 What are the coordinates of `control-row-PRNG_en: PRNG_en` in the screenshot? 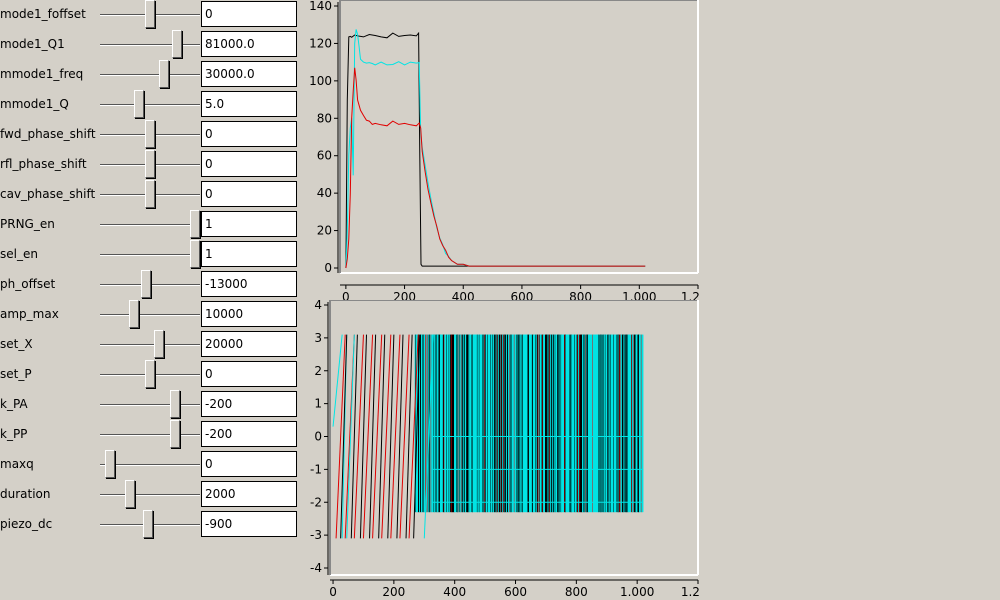 It's located at (150, 225).